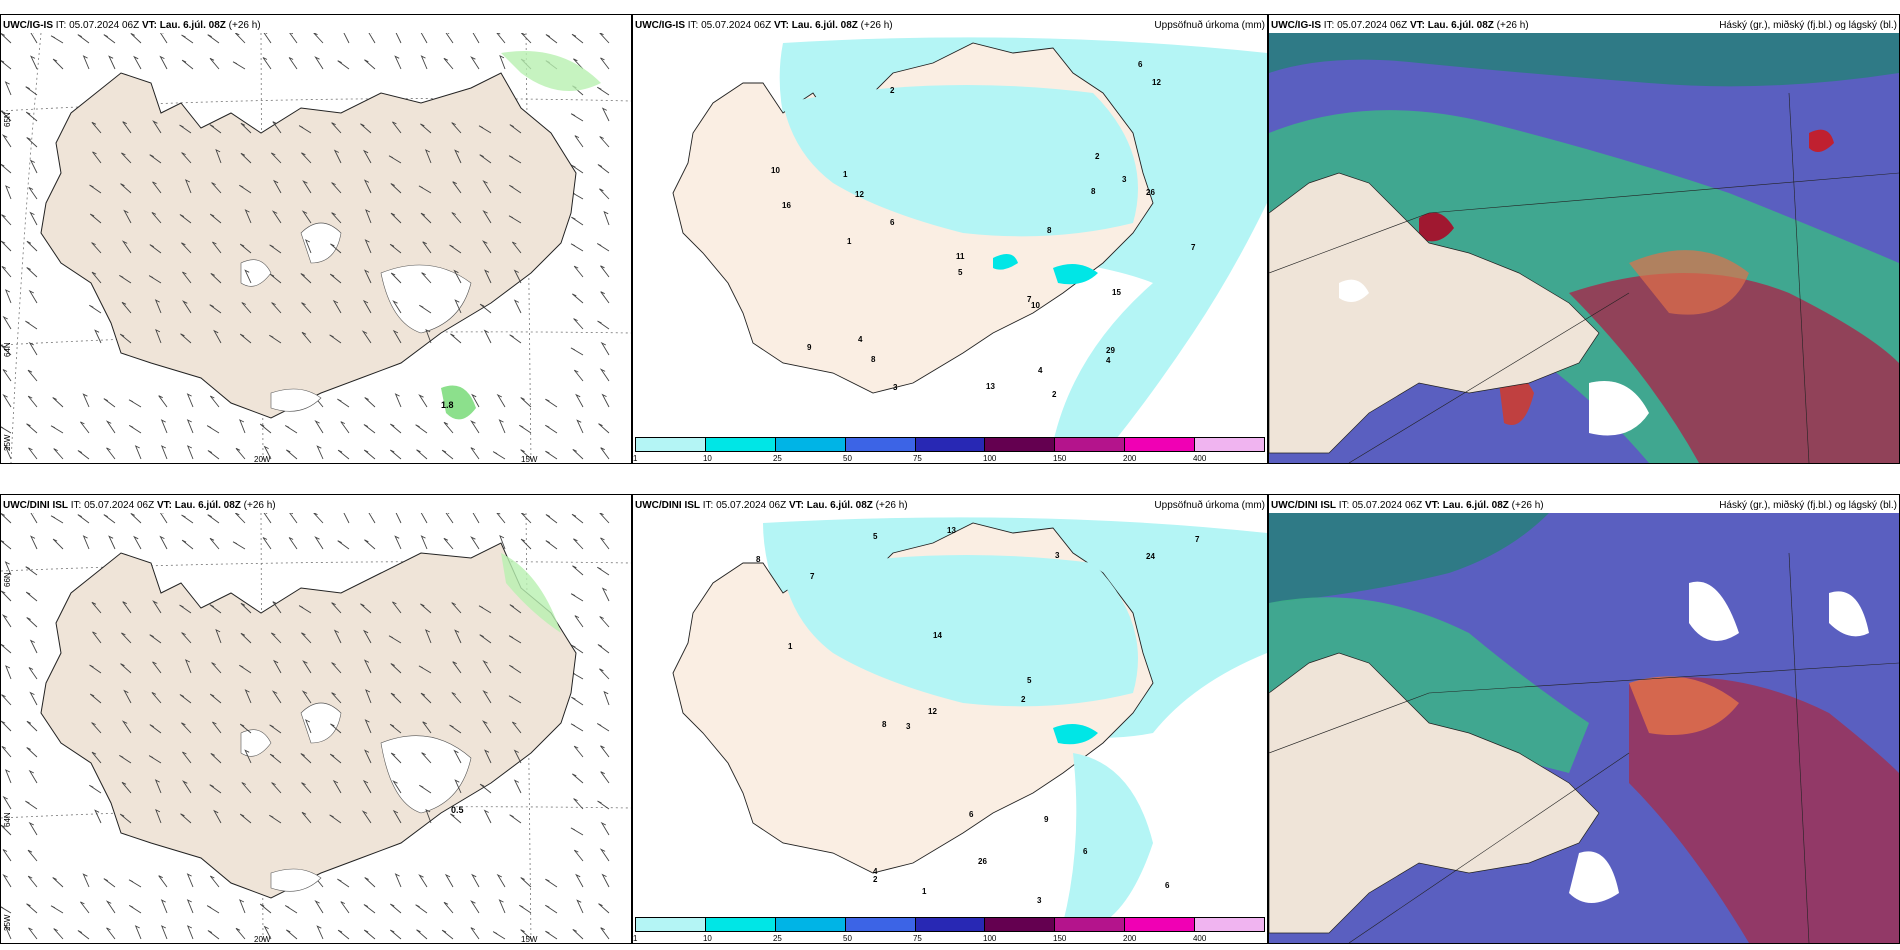 The height and width of the screenshot is (950, 1900). What do you see at coordinates (736, 25) in the screenshot?
I see `init-time: 05.07.2024 06Z` at bounding box center [736, 25].